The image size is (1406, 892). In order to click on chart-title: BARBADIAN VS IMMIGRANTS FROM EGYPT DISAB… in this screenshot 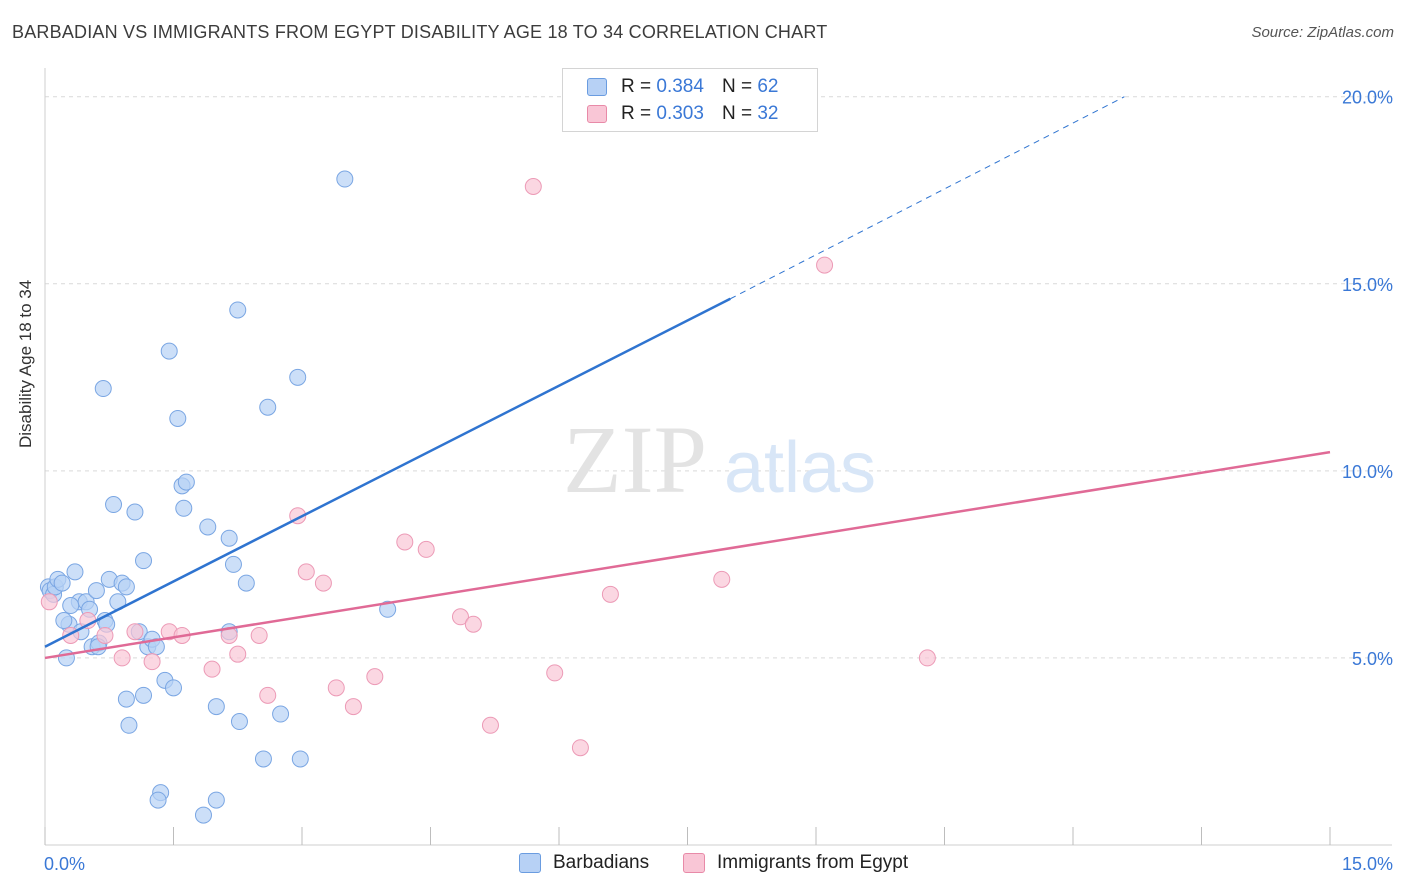, I will do `click(420, 32)`.